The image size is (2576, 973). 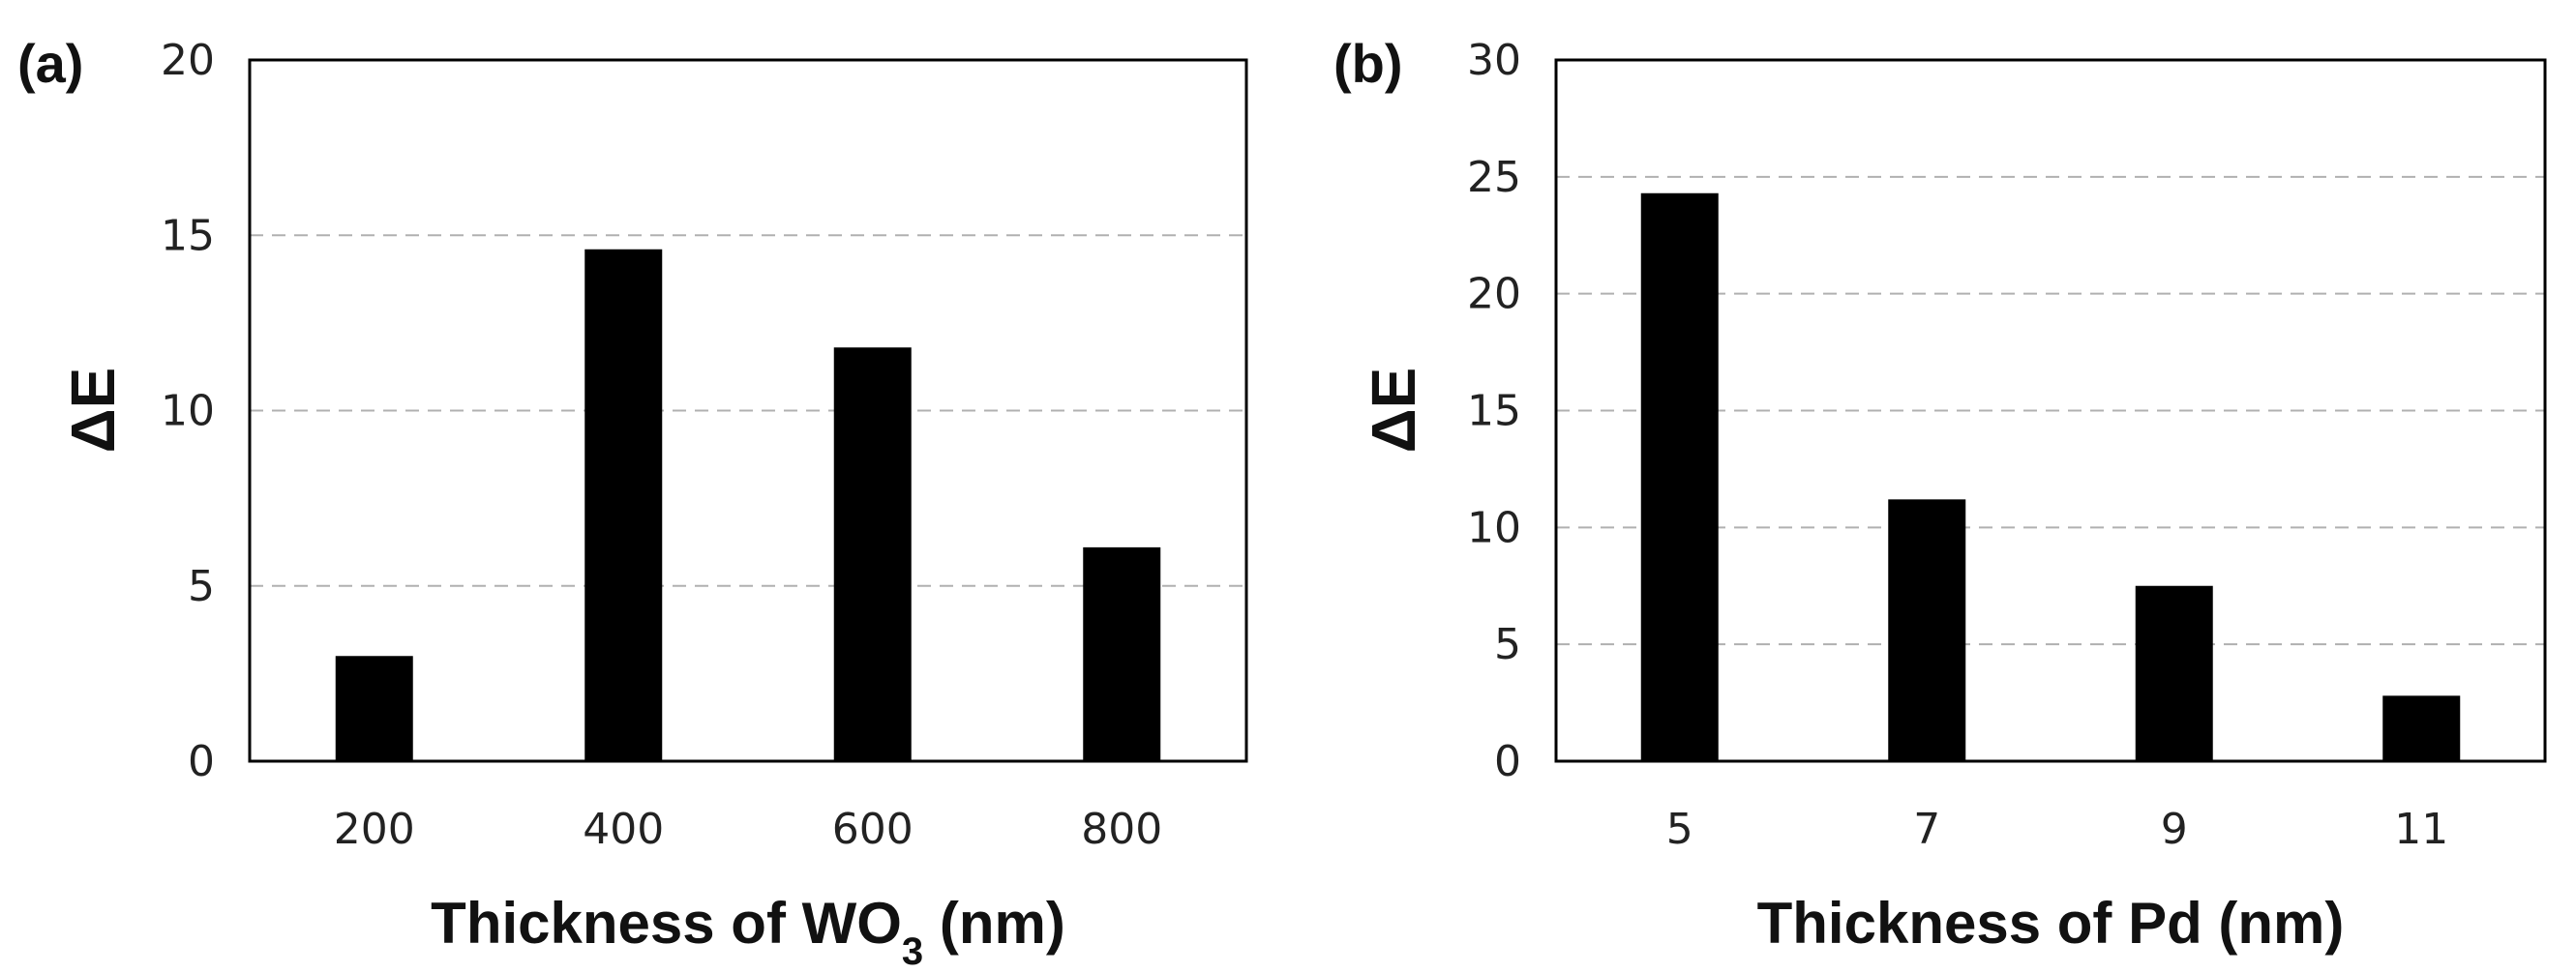 What do you see at coordinates (1368, 64) in the screenshot?
I see `panel-label-b: (b)` at bounding box center [1368, 64].